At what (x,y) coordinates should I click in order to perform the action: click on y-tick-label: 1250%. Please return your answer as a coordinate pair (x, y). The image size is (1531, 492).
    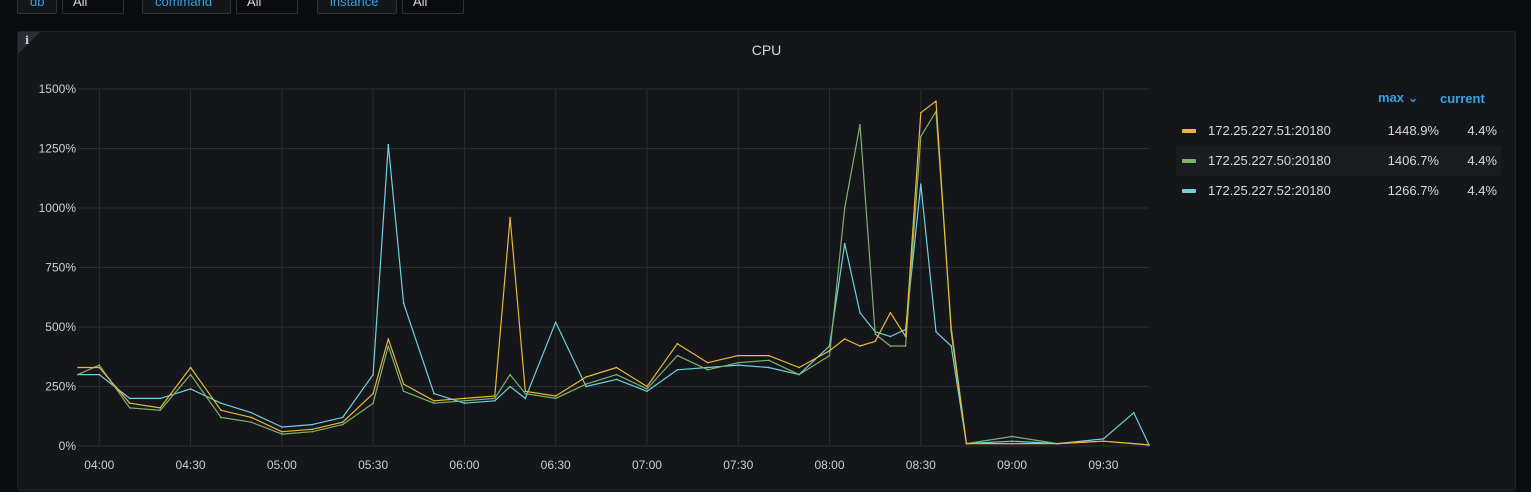
    Looking at the image, I should click on (58, 149).